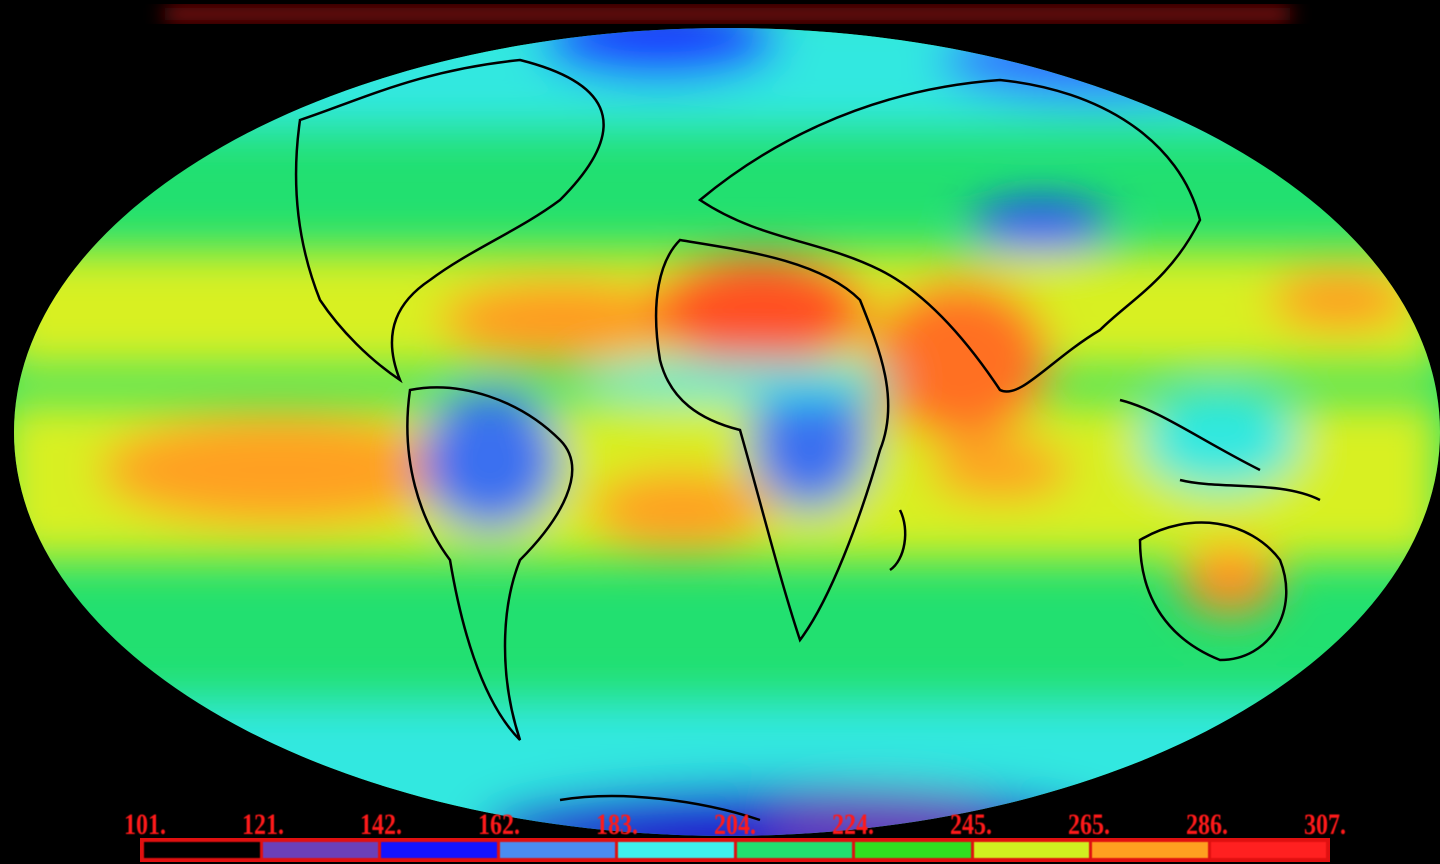  Describe the element at coordinates (617, 824) in the screenshot. I see `tick-label: 183.` at that location.